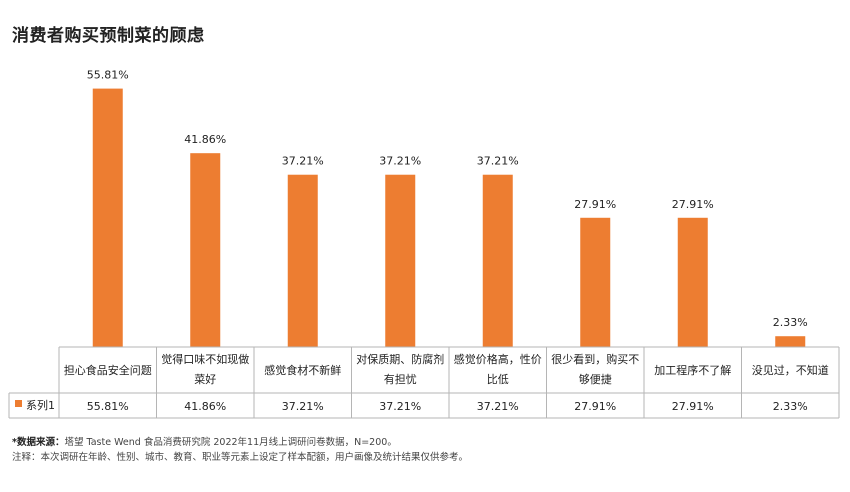  Describe the element at coordinates (108, 36) in the screenshot. I see `page-title: 消费者购买预制菜的顾虑` at that location.